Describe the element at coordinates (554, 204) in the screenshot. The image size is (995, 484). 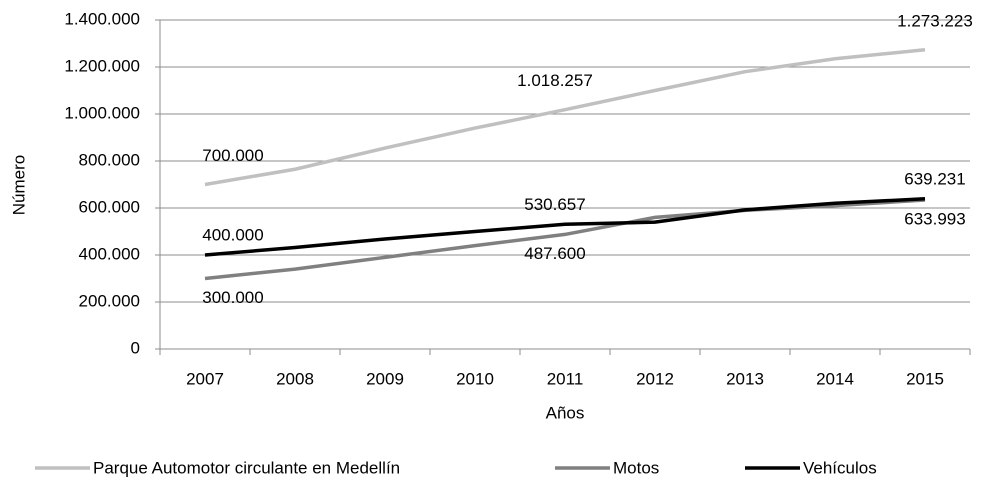
I see `data-label: 530.657` at that location.